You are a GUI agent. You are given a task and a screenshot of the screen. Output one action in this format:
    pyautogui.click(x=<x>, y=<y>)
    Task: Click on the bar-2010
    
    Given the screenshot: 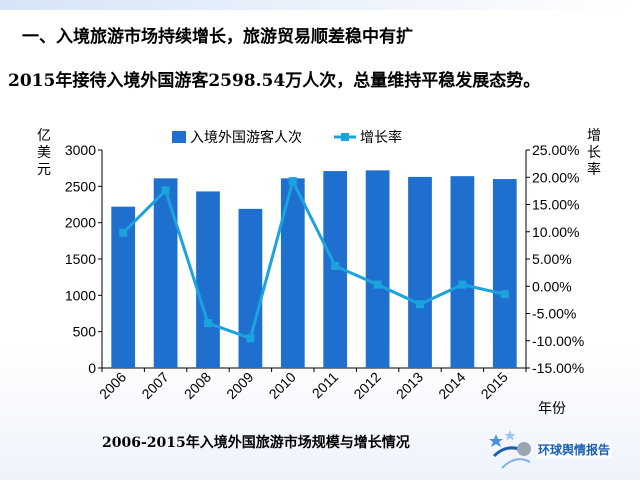 What is the action you would take?
    pyautogui.click(x=292, y=273)
    